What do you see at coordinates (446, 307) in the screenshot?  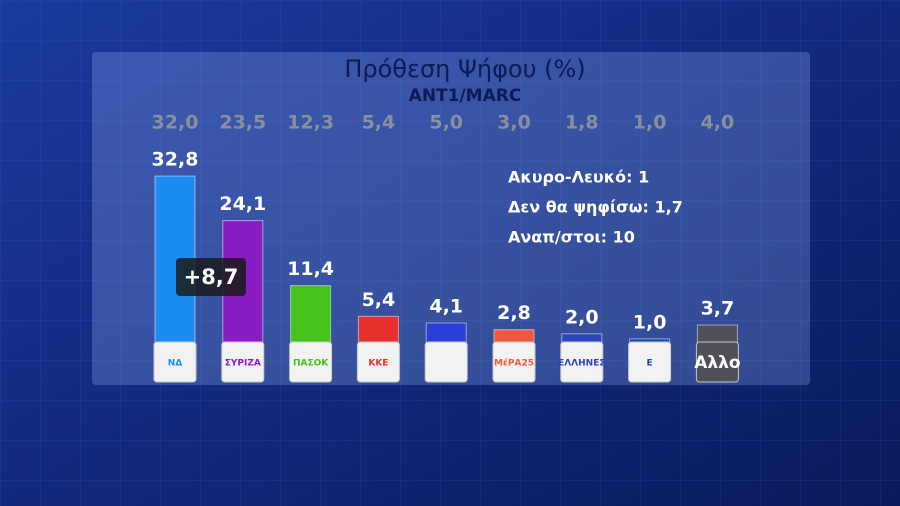 I see `value-label: 4,1` at bounding box center [446, 307].